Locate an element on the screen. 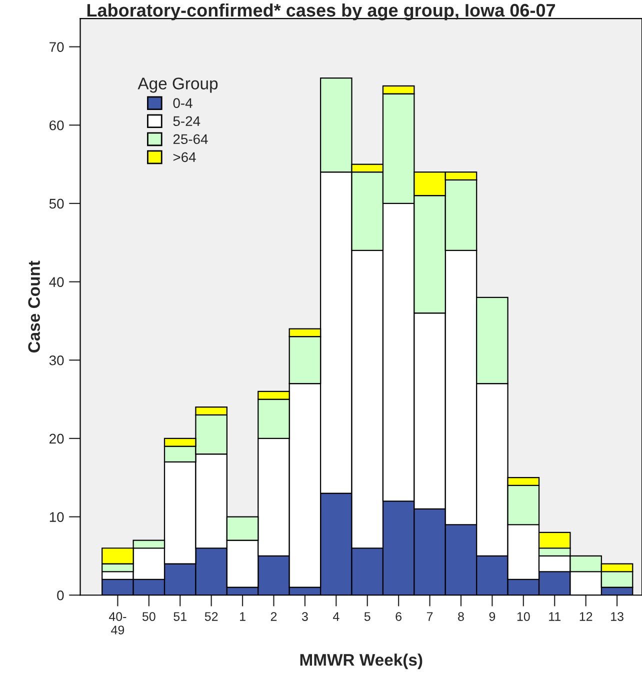 The width and height of the screenshot is (642, 688). x-tick-label: 7 is located at coordinates (429, 616).